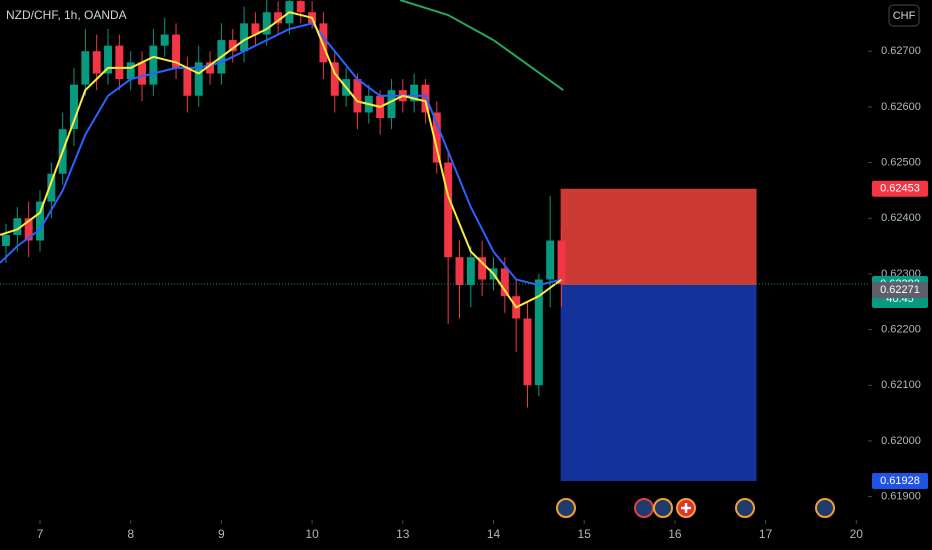 The image size is (932, 550). I want to click on chart-title: NZD/CHF, 1h, OANDA, so click(66, 15).